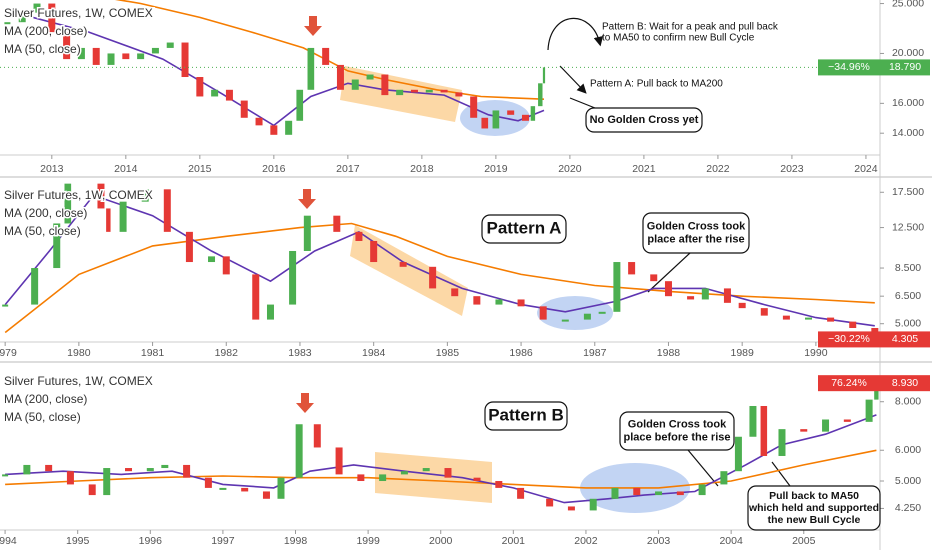 This screenshot has width=932, height=550. Describe the element at coordinates (814, 520) in the screenshot. I see `annotation-text: the new Bull Cycle` at that location.